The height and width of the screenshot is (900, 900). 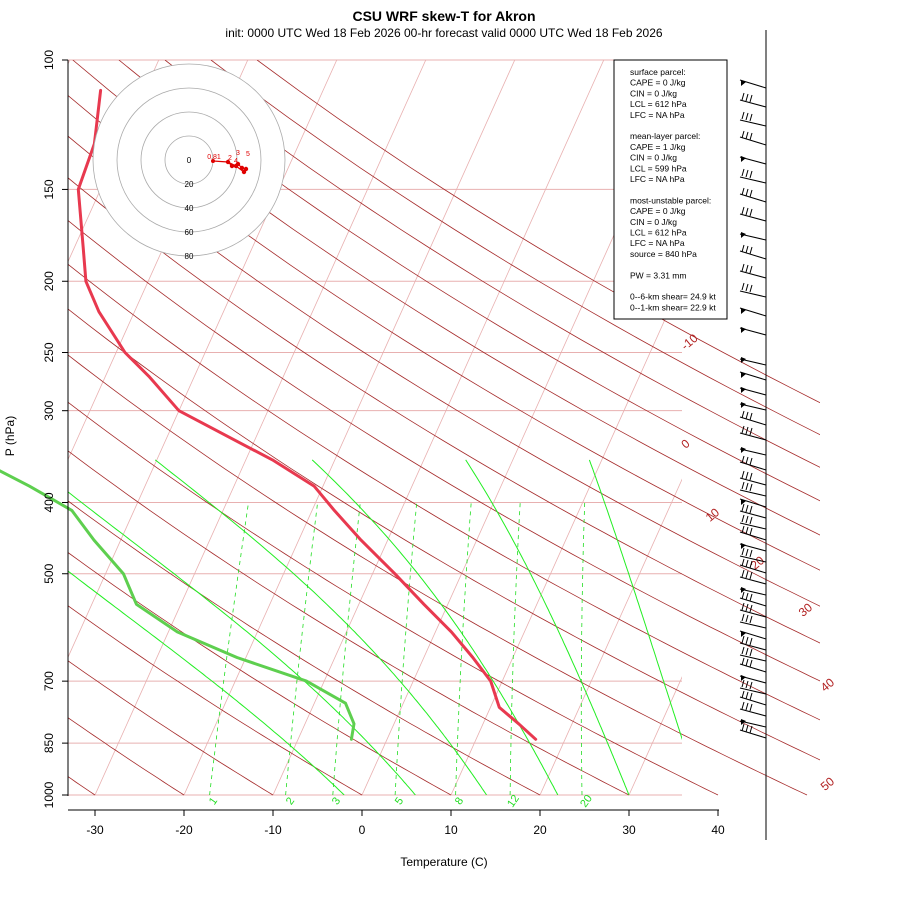 I want to click on y-tick-label: 700, so click(x=49, y=681).